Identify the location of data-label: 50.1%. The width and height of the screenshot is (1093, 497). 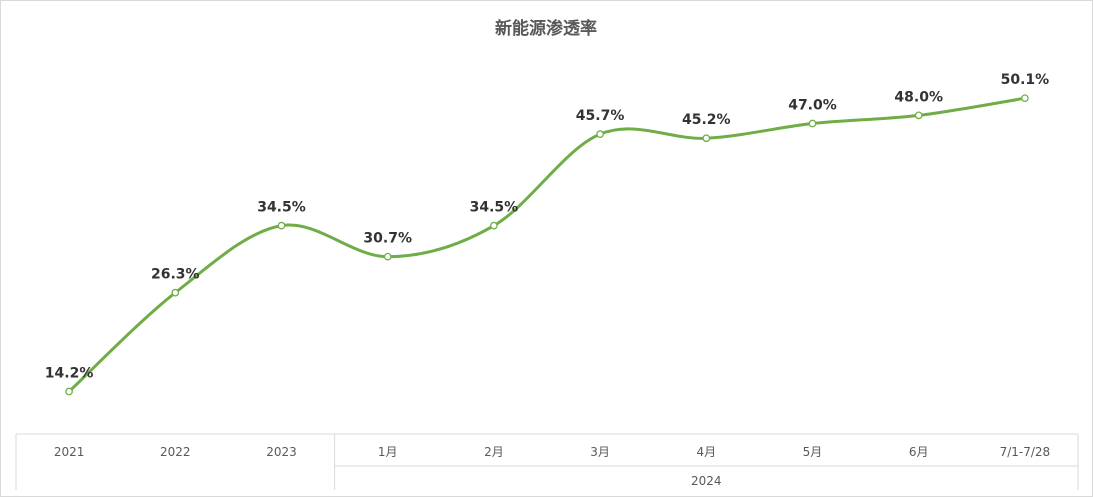
(1025, 80).